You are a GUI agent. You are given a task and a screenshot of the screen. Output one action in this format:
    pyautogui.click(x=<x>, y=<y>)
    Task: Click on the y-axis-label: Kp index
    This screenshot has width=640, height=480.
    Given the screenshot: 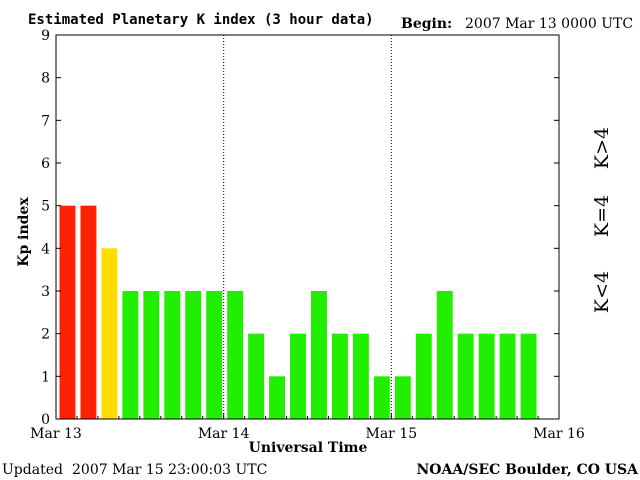 What is the action you would take?
    pyautogui.click(x=24, y=232)
    